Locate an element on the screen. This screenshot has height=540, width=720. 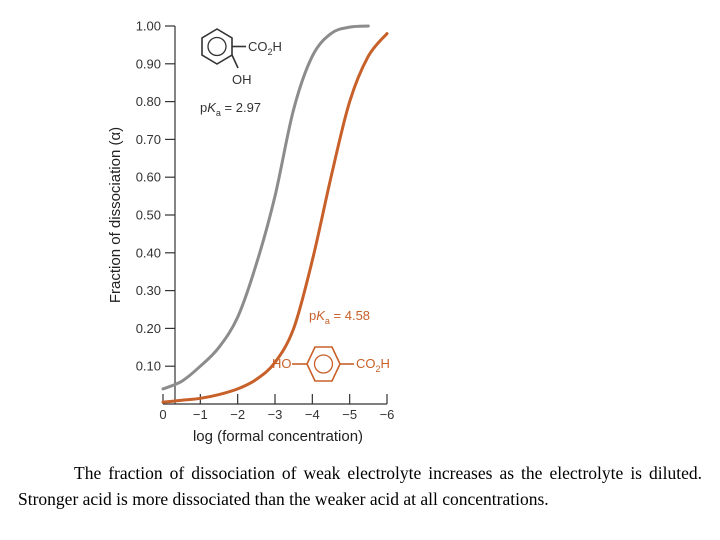
x-axis: 0 −1 −2 −3 −4 −5 −6 is located at coordinates (276, 408).